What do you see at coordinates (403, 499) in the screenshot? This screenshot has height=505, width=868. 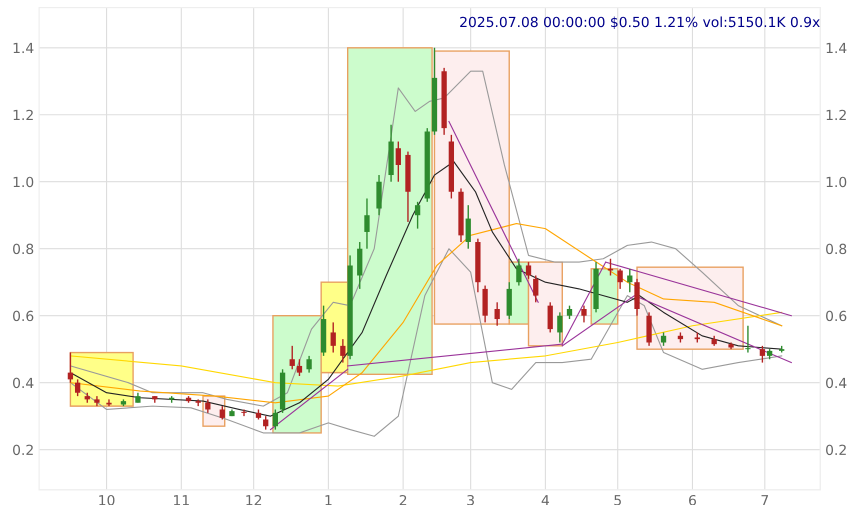 I see `x-tick-label: 2` at bounding box center [403, 499].